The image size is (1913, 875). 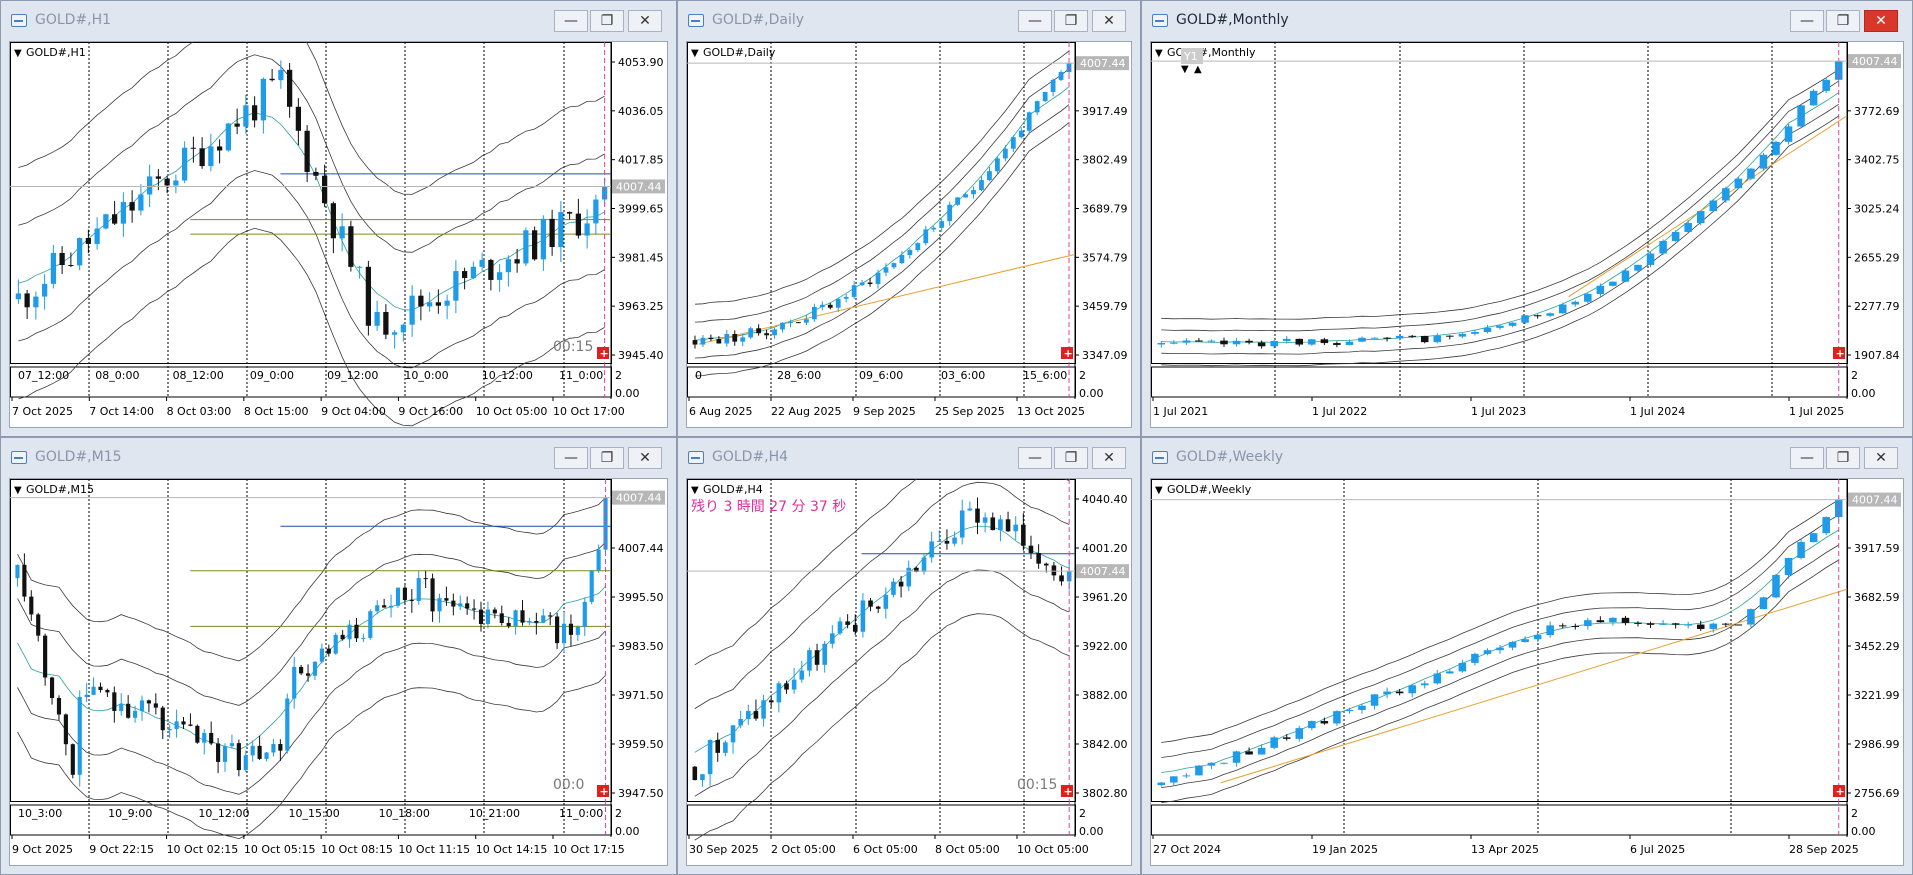 What do you see at coordinates (1527, 458) in the screenshot?
I see `window-title-bar: GOLD#,Weekly — ❐ ✕` at bounding box center [1527, 458].